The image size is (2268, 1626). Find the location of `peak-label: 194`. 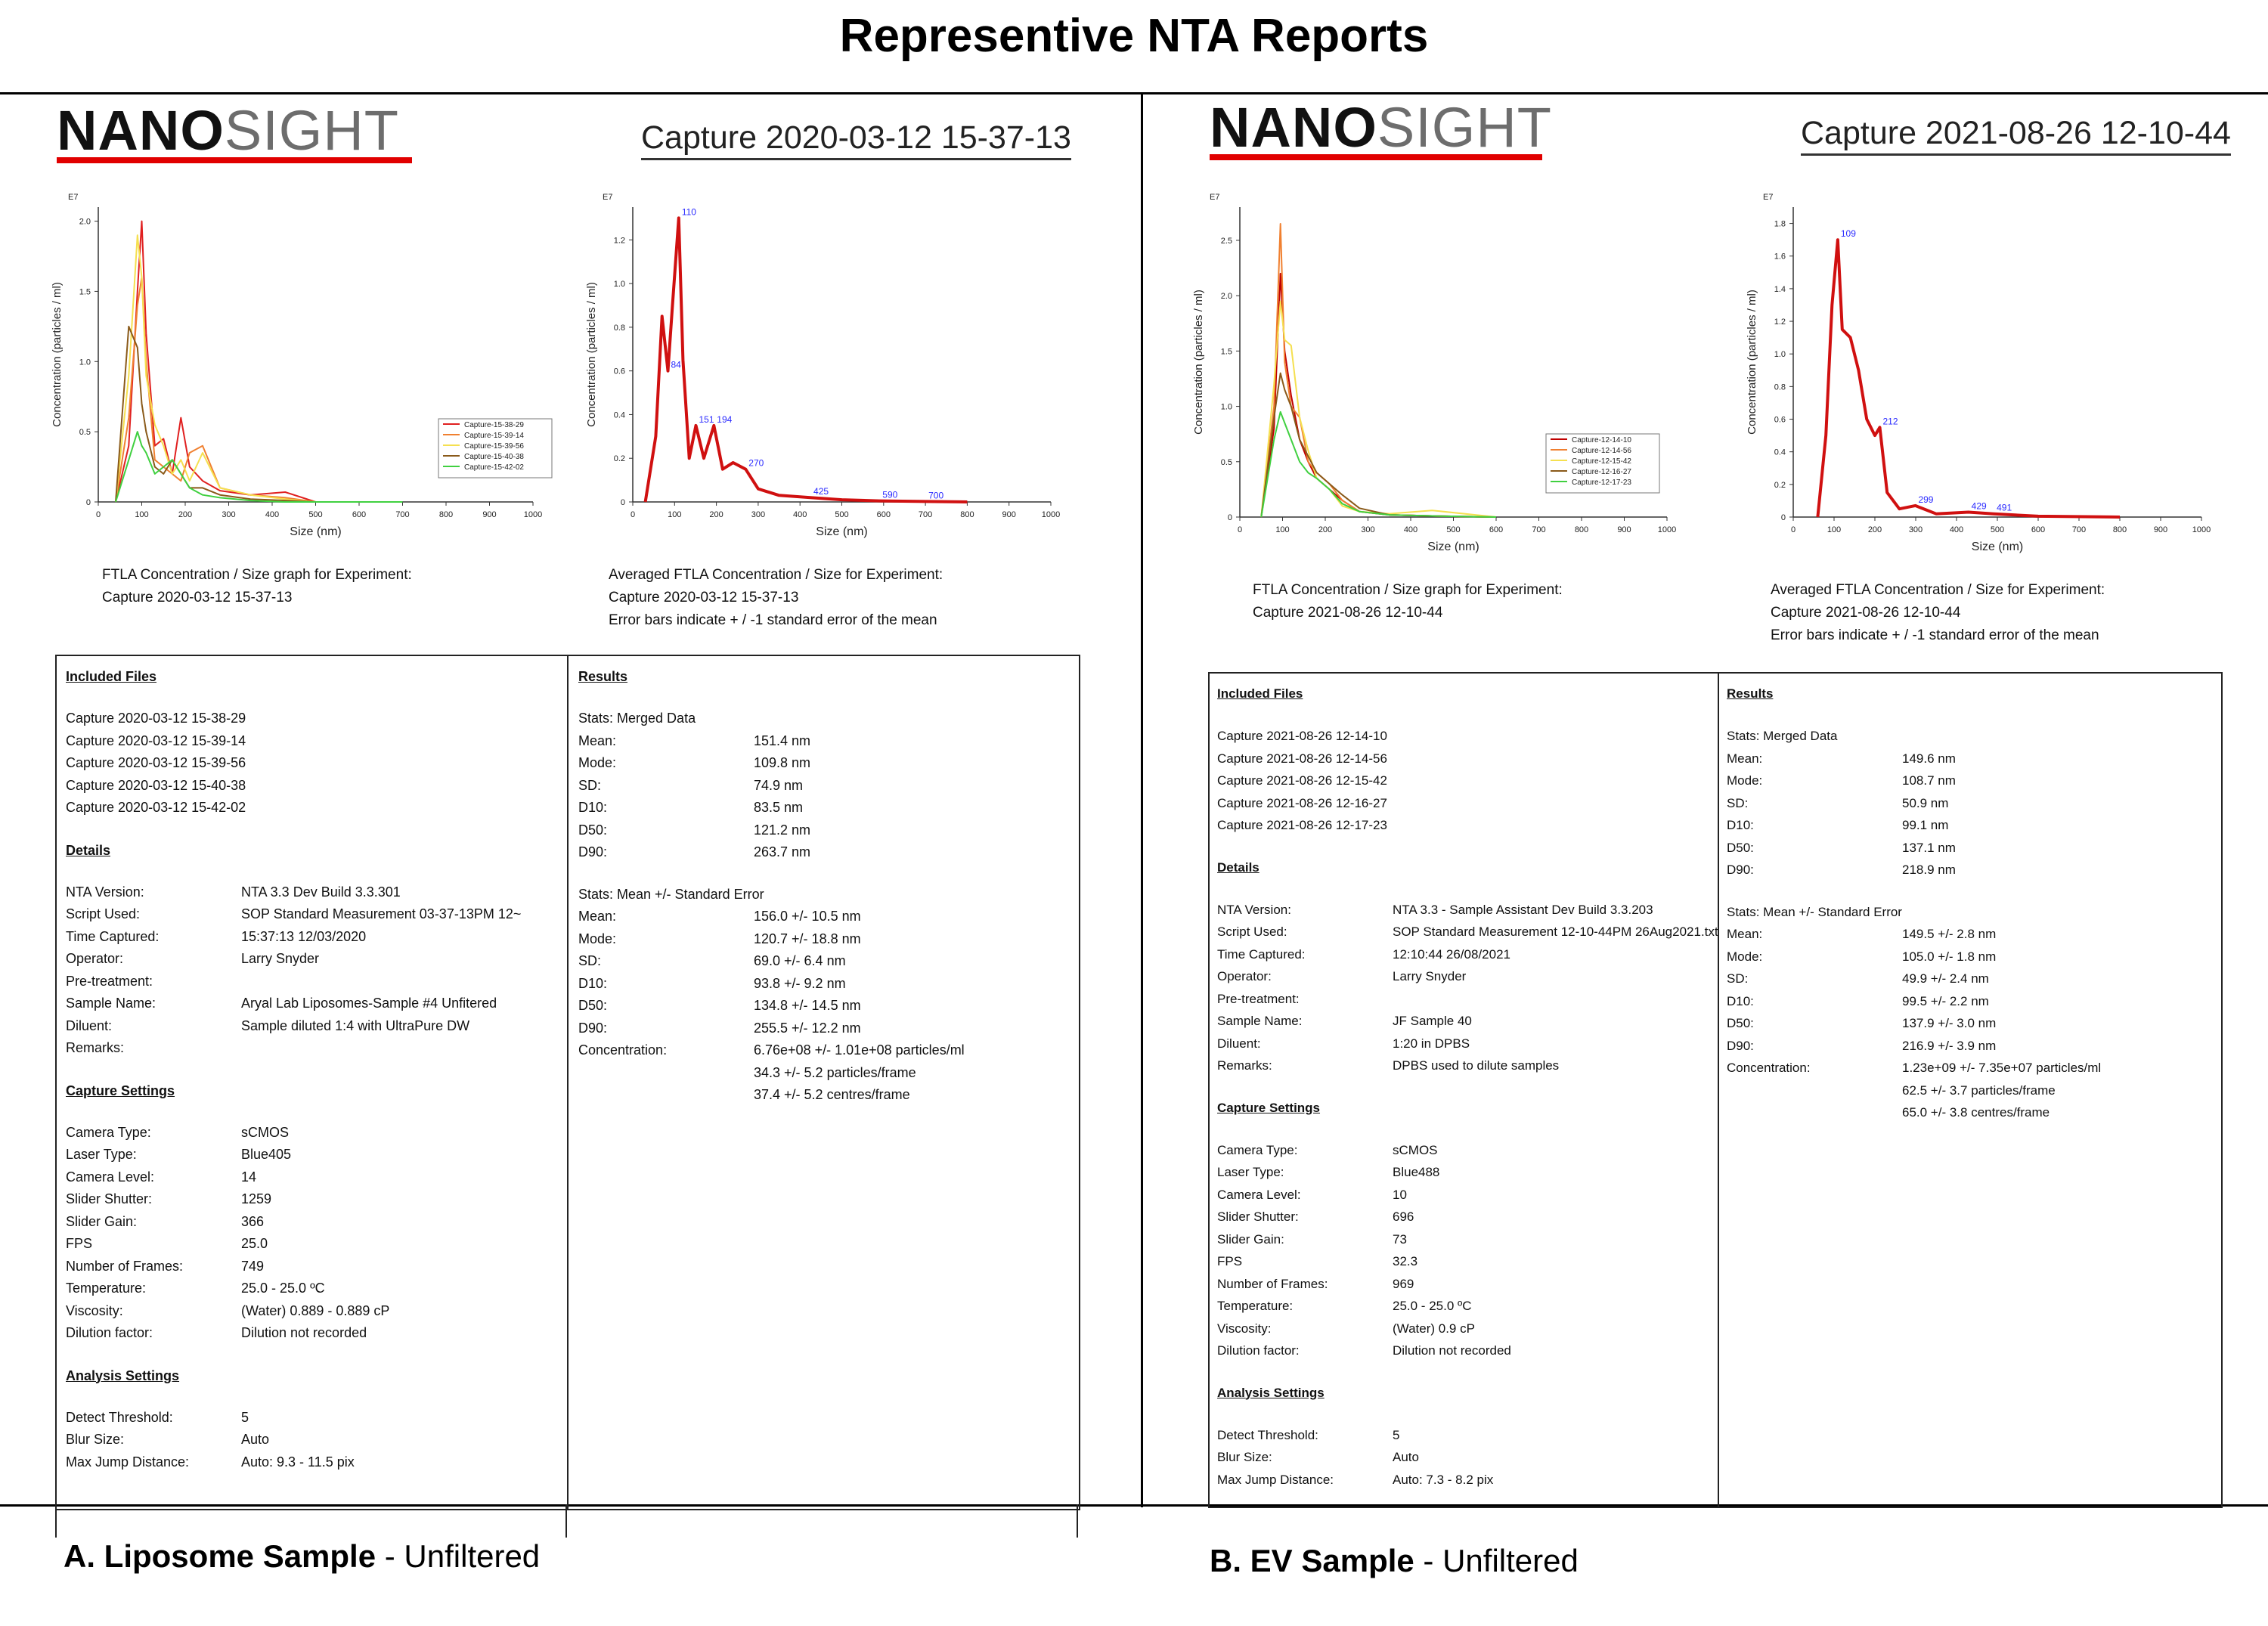

peak-label: 194 is located at coordinates (724, 419).